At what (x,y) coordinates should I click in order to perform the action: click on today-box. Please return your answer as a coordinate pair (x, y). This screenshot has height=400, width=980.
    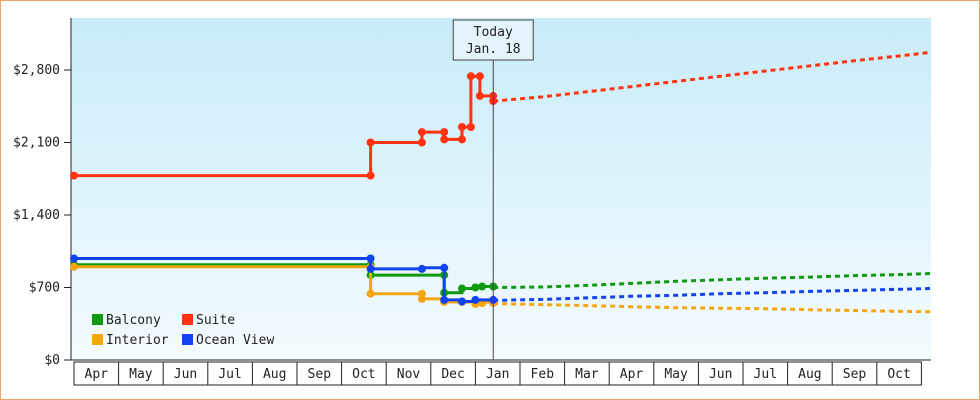
    Looking at the image, I should click on (493, 40).